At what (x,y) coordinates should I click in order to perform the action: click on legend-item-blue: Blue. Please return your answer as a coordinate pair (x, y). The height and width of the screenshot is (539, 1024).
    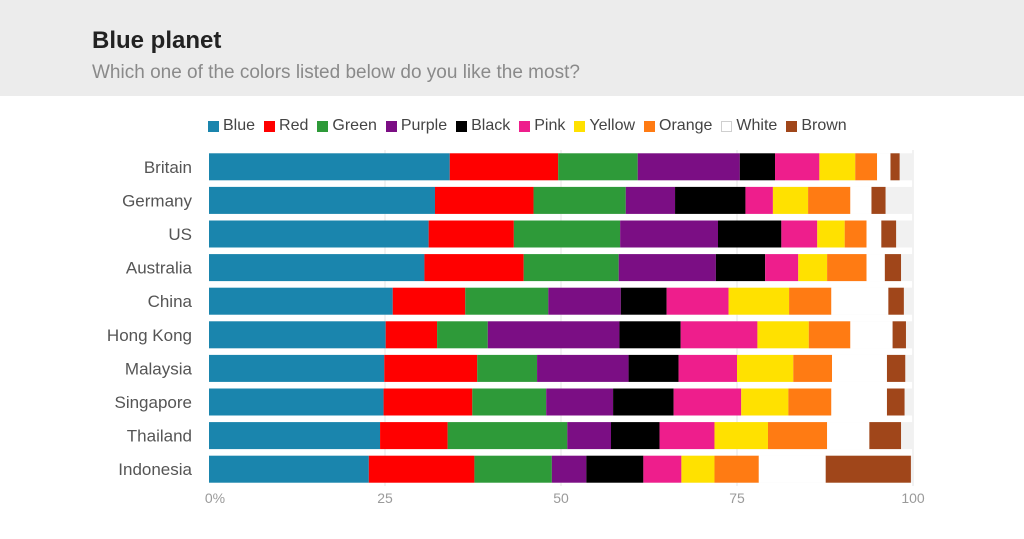
    Looking at the image, I should click on (231, 126).